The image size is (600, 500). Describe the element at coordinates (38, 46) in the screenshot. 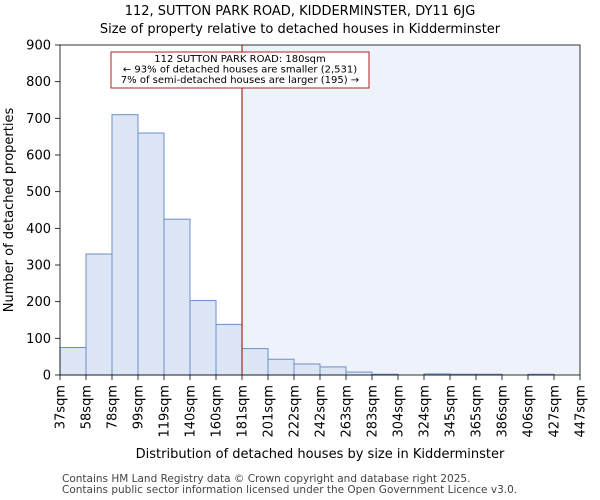

I see `y-tick-label: 900` at that location.